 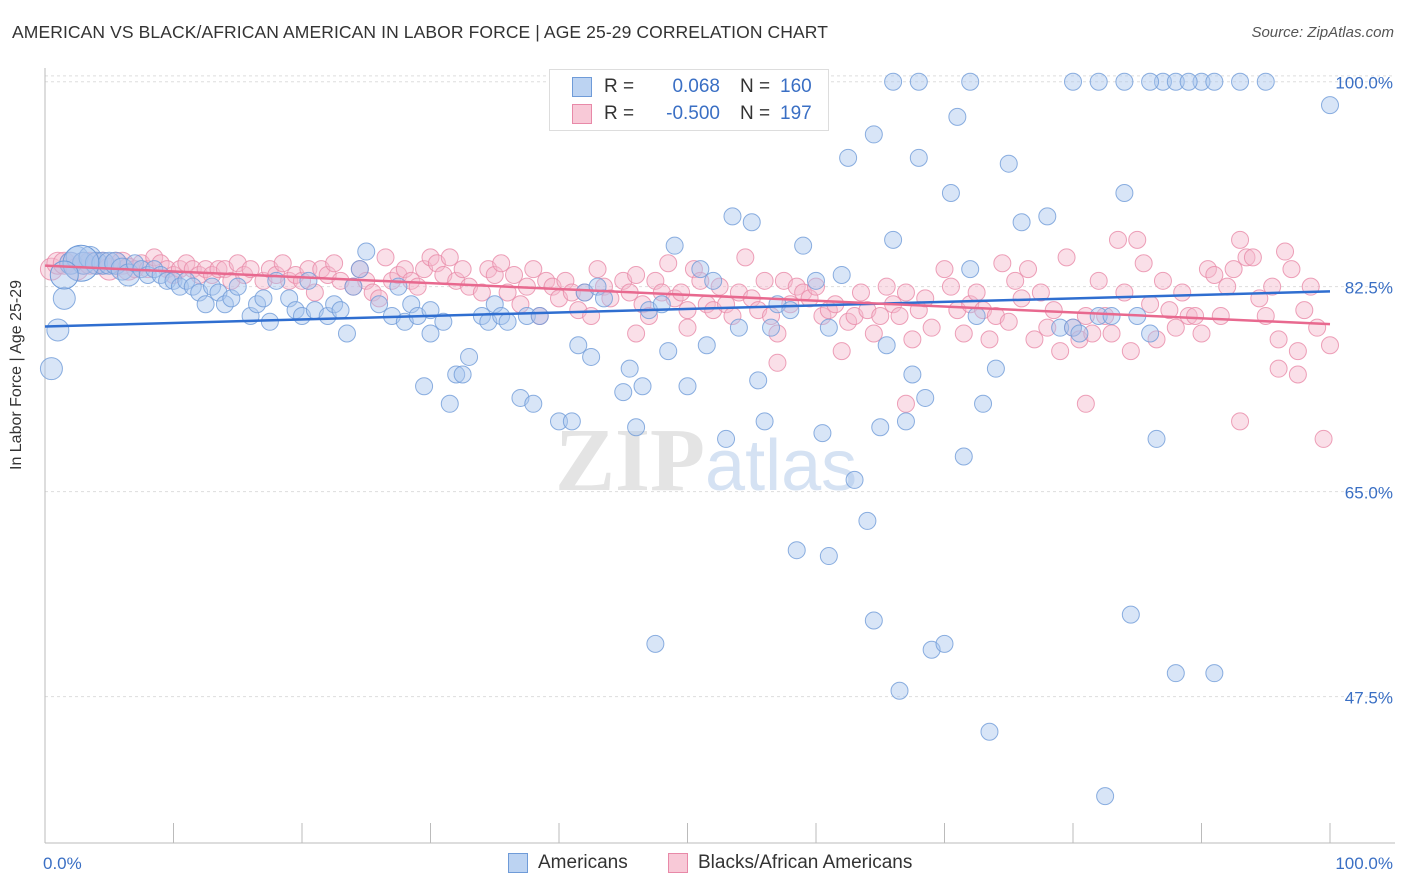 What do you see at coordinates (1369, 288) in the screenshot?
I see `y-tick-label: 82.5%` at bounding box center [1369, 288].